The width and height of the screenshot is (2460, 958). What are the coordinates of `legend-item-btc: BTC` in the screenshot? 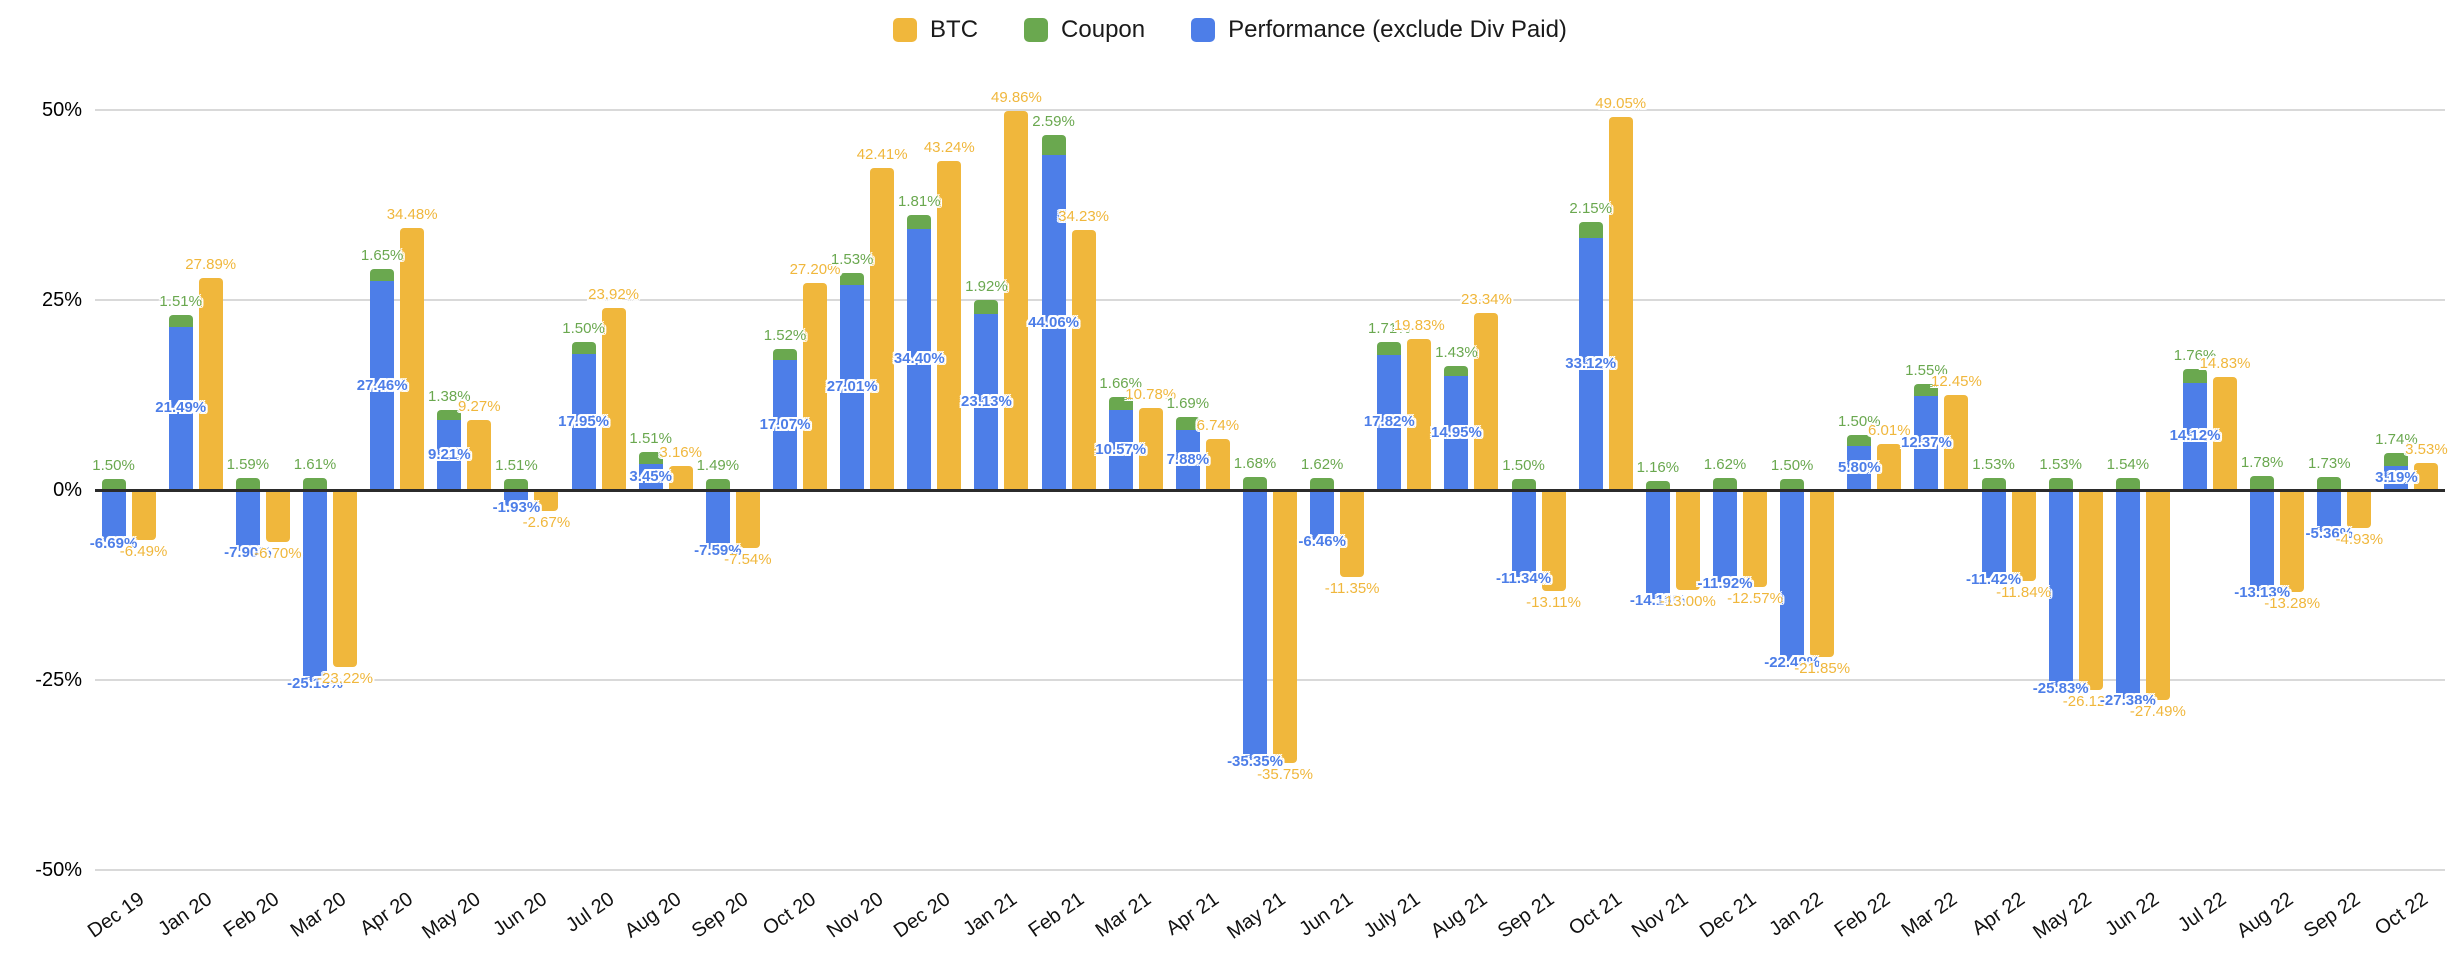 It's located at (935, 30).